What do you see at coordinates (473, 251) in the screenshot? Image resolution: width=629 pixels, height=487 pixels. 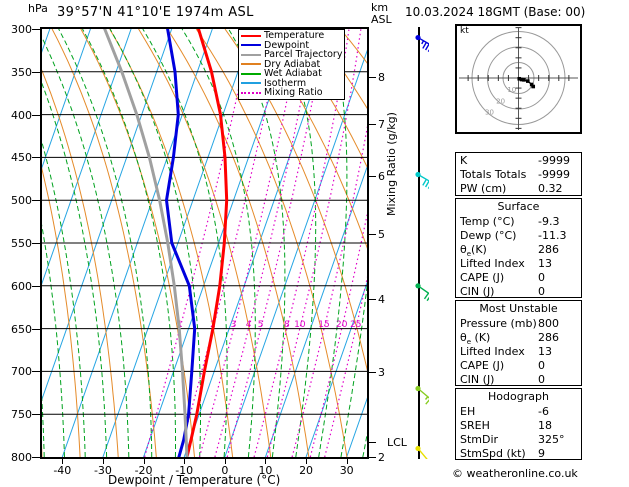 I see `index-key: θe(K)` at bounding box center [473, 251].